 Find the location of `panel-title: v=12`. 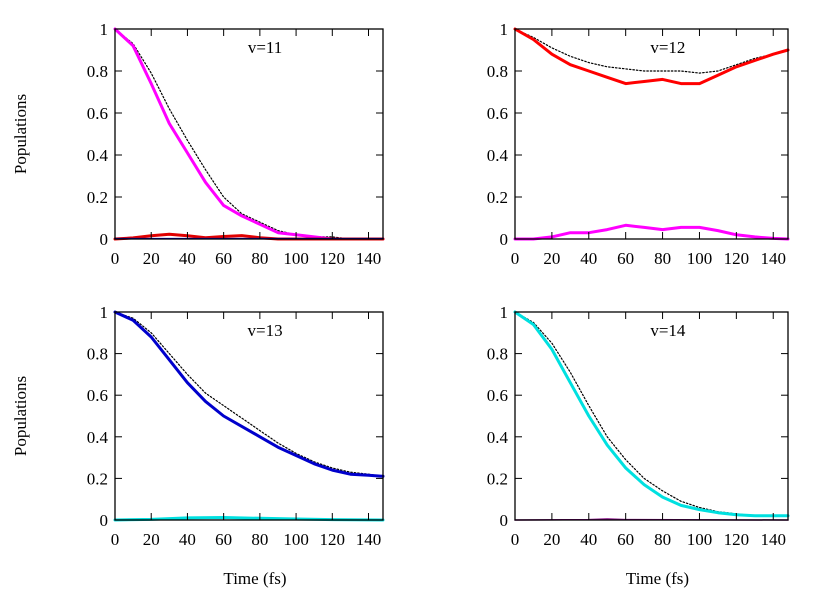

panel-title: v=12 is located at coordinates (667, 47).